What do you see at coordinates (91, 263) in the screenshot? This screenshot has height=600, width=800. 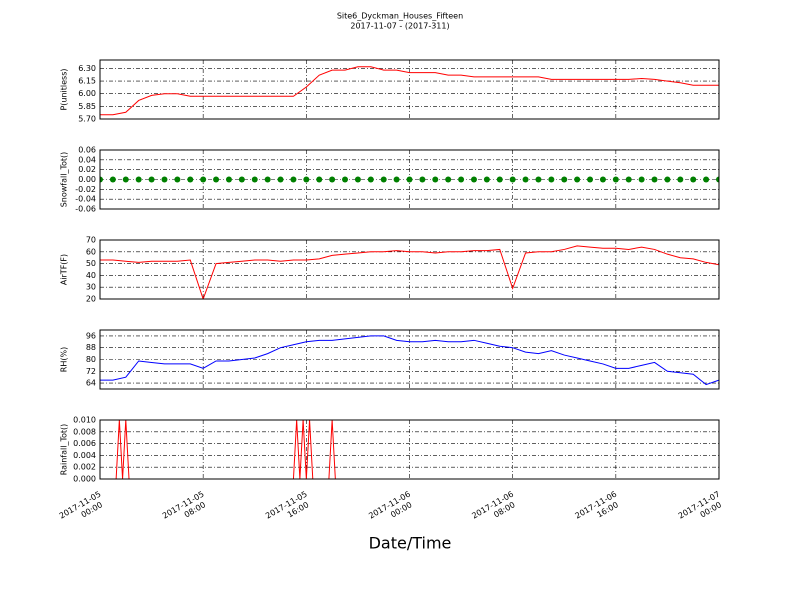 I see `y-tick-label: 50` at bounding box center [91, 263].